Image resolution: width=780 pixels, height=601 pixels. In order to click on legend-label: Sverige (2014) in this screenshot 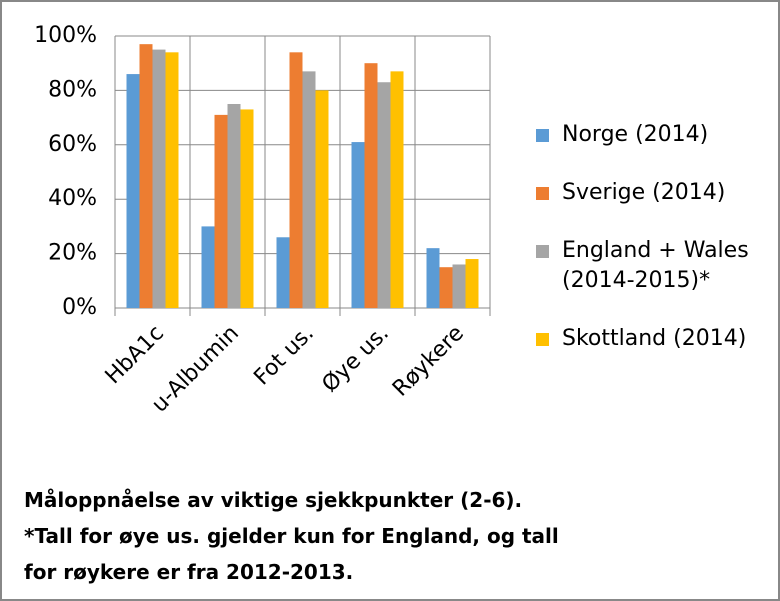, I will do `click(644, 192)`.